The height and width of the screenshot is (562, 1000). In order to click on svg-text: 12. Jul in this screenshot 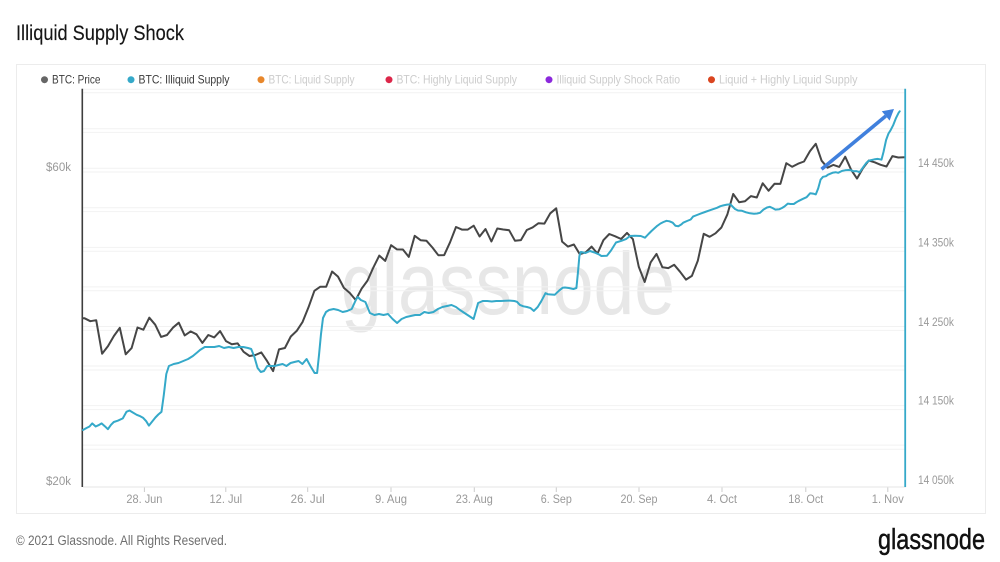, I will do `click(226, 500)`.